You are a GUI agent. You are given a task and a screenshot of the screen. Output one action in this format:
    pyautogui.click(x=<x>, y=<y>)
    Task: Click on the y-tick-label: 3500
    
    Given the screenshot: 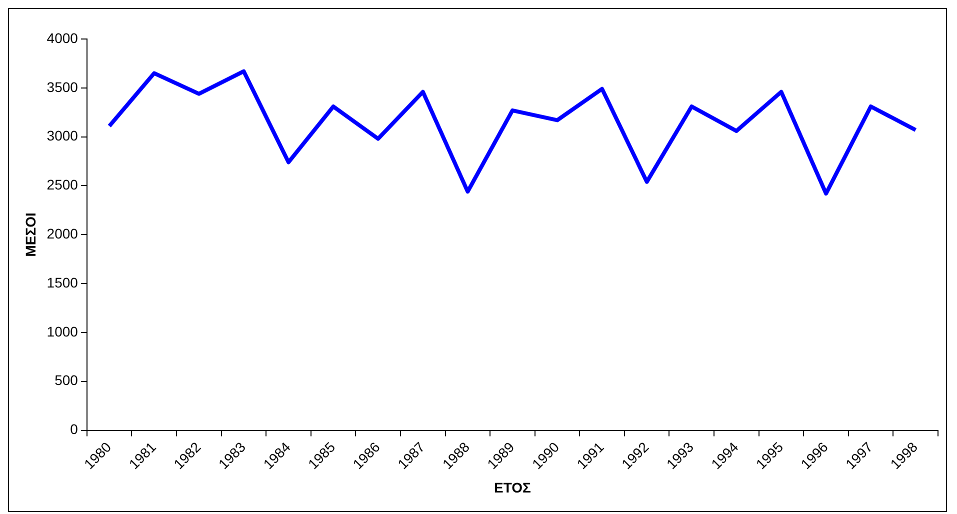 What is the action you would take?
    pyautogui.click(x=62, y=86)
    